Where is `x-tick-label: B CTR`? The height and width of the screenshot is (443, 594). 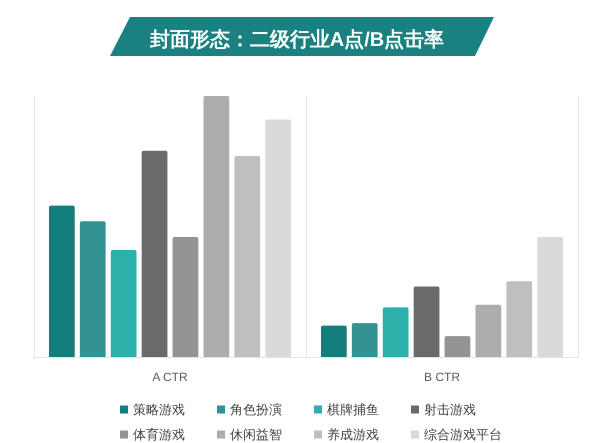 x-tick-label: B CTR is located at coordinates (442, 377).